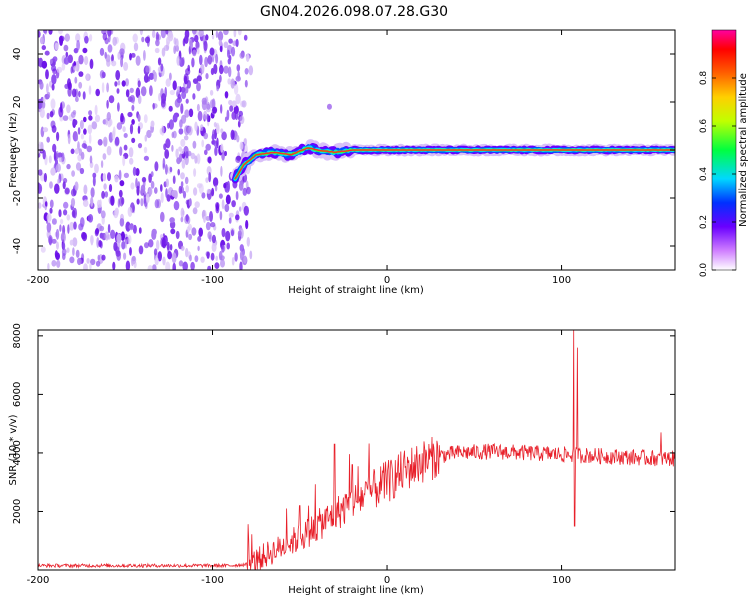 The image size is (750, 600). I want to click on colorbar-tick-label: 0.4, so click(704, 174).